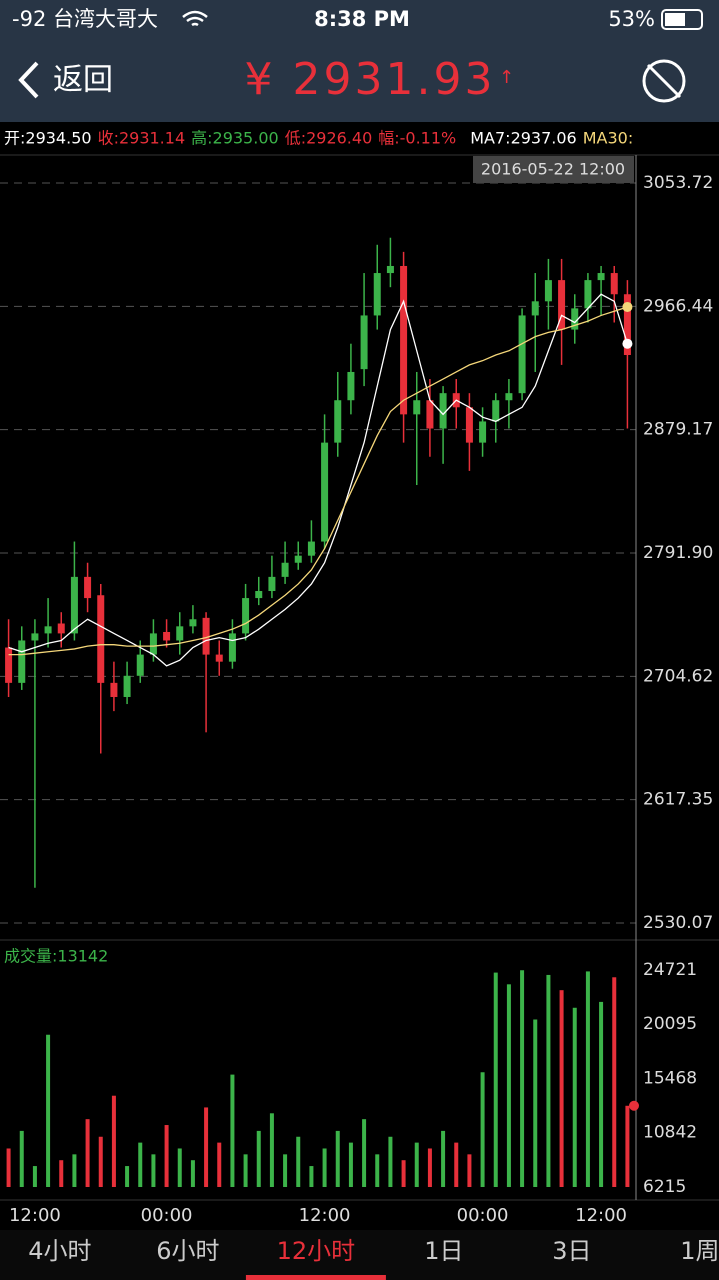  I want to click on crosshair-label: 2016-05-22 12:00, so click(553, 169).